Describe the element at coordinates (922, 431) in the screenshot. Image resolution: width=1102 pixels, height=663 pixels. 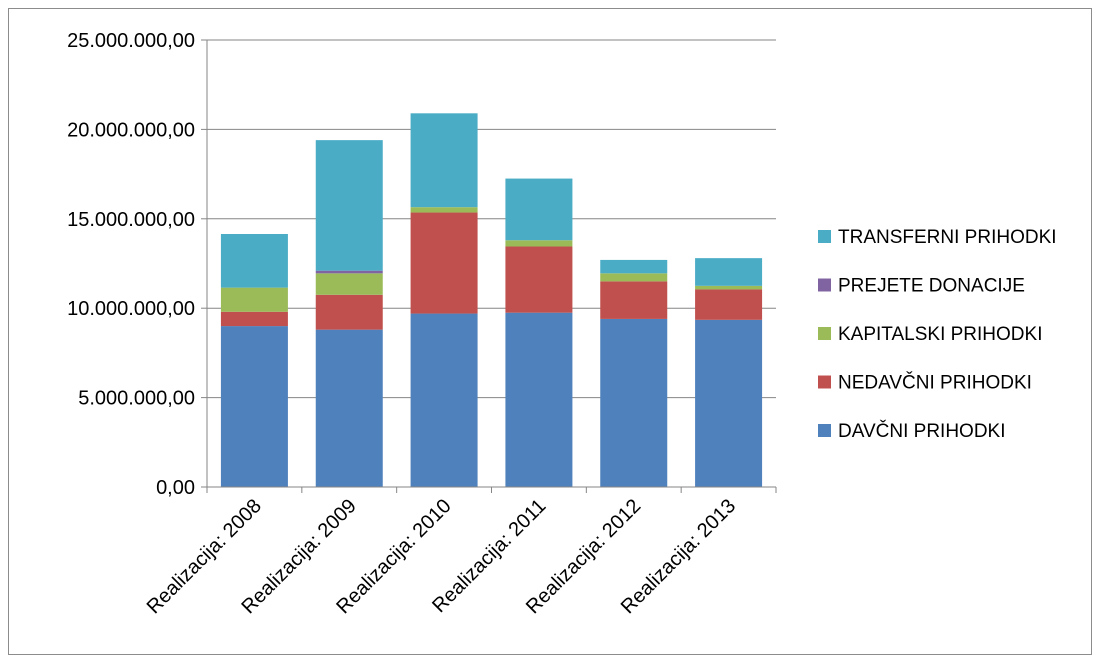
I see `legend-label: DAVČNI PRIHODKI` at that location.